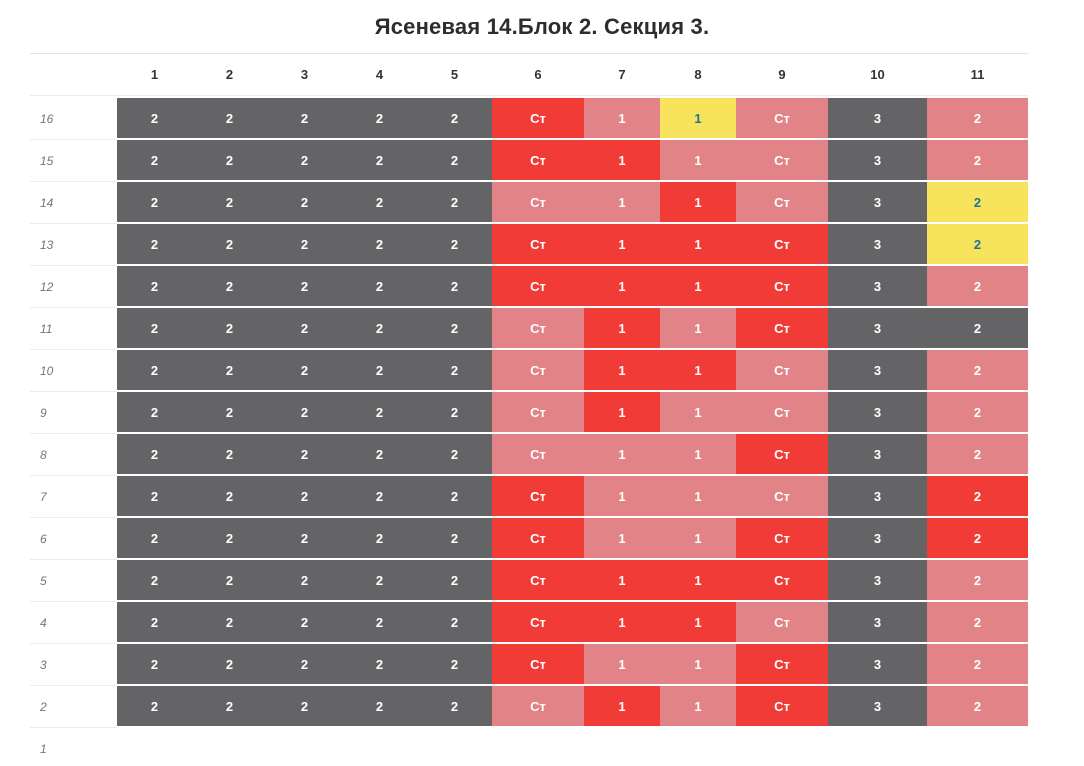 The height and width of the screenshot is (766, 1084). Describe the element at coordinates (304, 287) in the screenshot. I see `unit-cell-floor12-col3: 2` at that location.